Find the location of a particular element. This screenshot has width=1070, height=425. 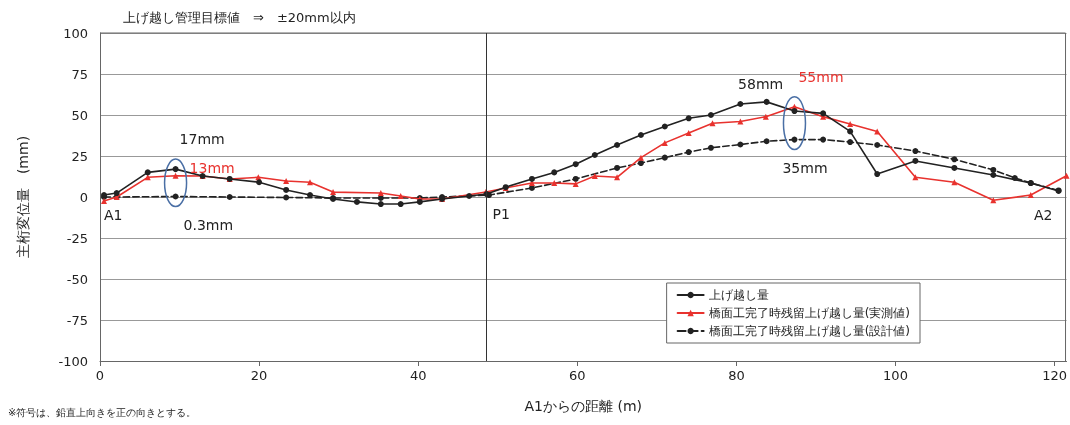

ref-line-label: P1 is located at coordinates (501, 214).